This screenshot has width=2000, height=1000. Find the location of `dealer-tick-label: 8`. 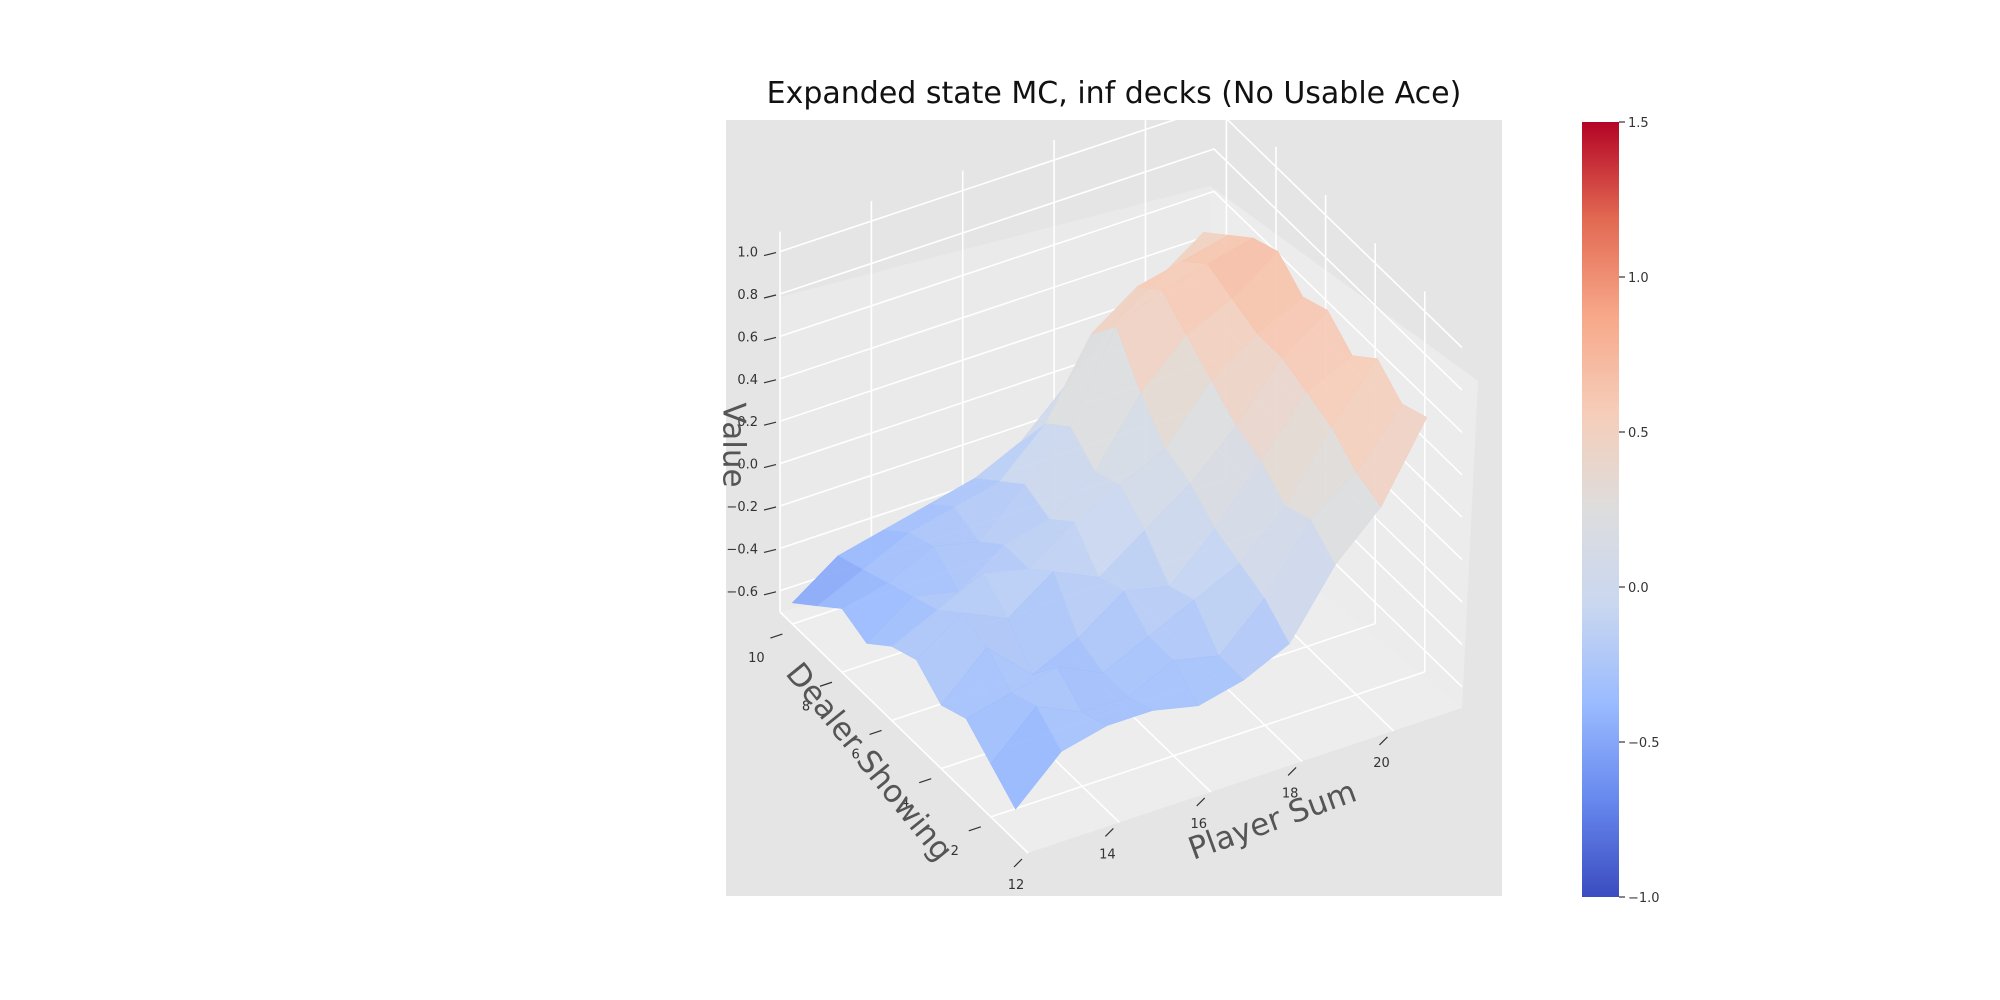

dealer-tick-label: 8 is located at coordinates (806, 706).